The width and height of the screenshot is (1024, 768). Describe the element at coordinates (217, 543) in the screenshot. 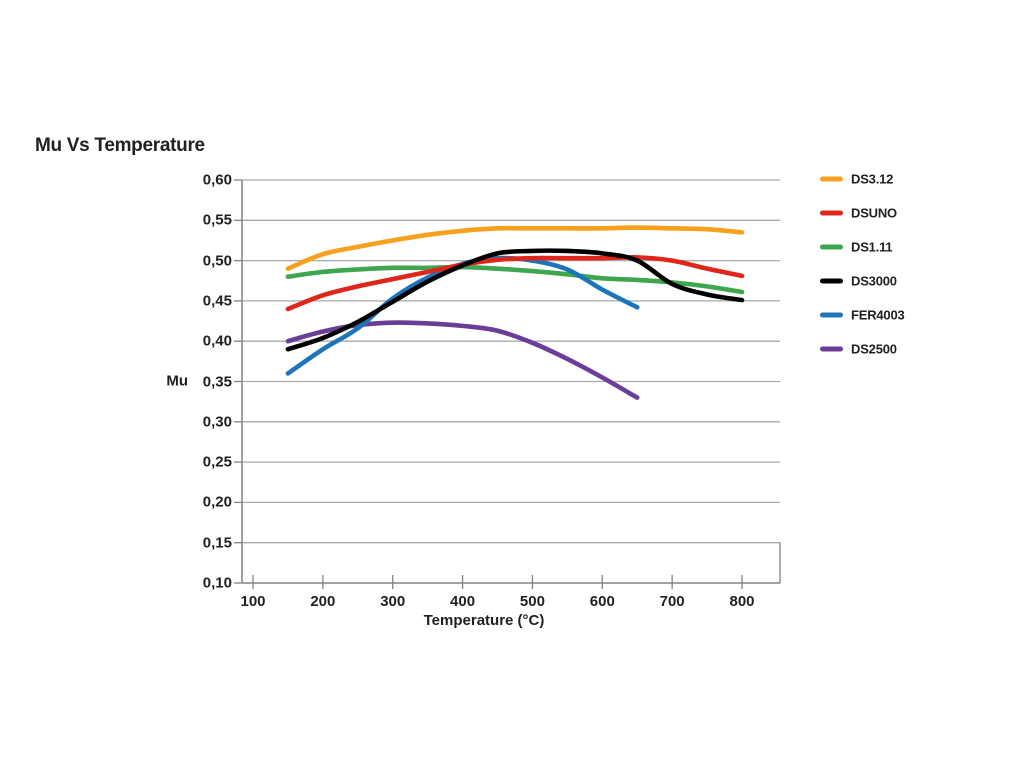

I see `y-tick-label: 0,15` at that location.